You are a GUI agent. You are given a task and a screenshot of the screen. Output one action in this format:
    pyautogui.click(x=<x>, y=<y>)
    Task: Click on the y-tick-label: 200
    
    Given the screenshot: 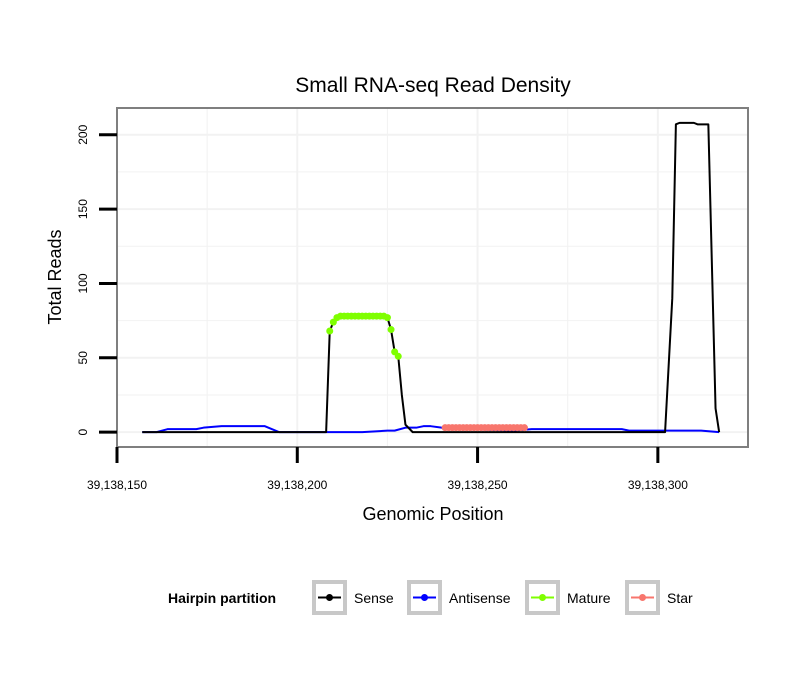 What is the action you would take?
    pyautogui.click(x=83, y=134)
    